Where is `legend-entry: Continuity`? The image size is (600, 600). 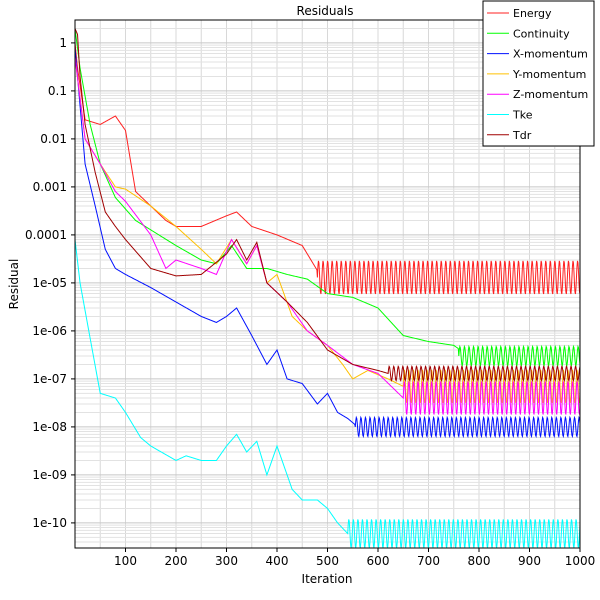 legend-entry: Continuity is located at coordinates (541, 33).